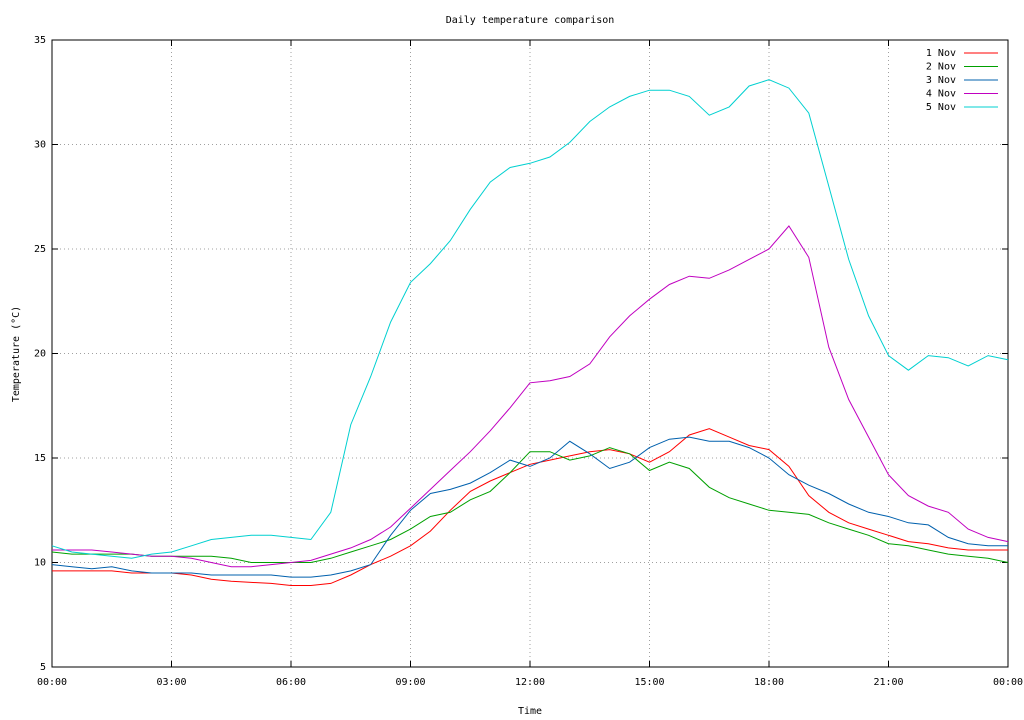 The width and height of the screenshot is (1024, 720). Describe the element at coordinates (171, 682) in the screenshot. I see `x-tick-label: 03:00` at that location.